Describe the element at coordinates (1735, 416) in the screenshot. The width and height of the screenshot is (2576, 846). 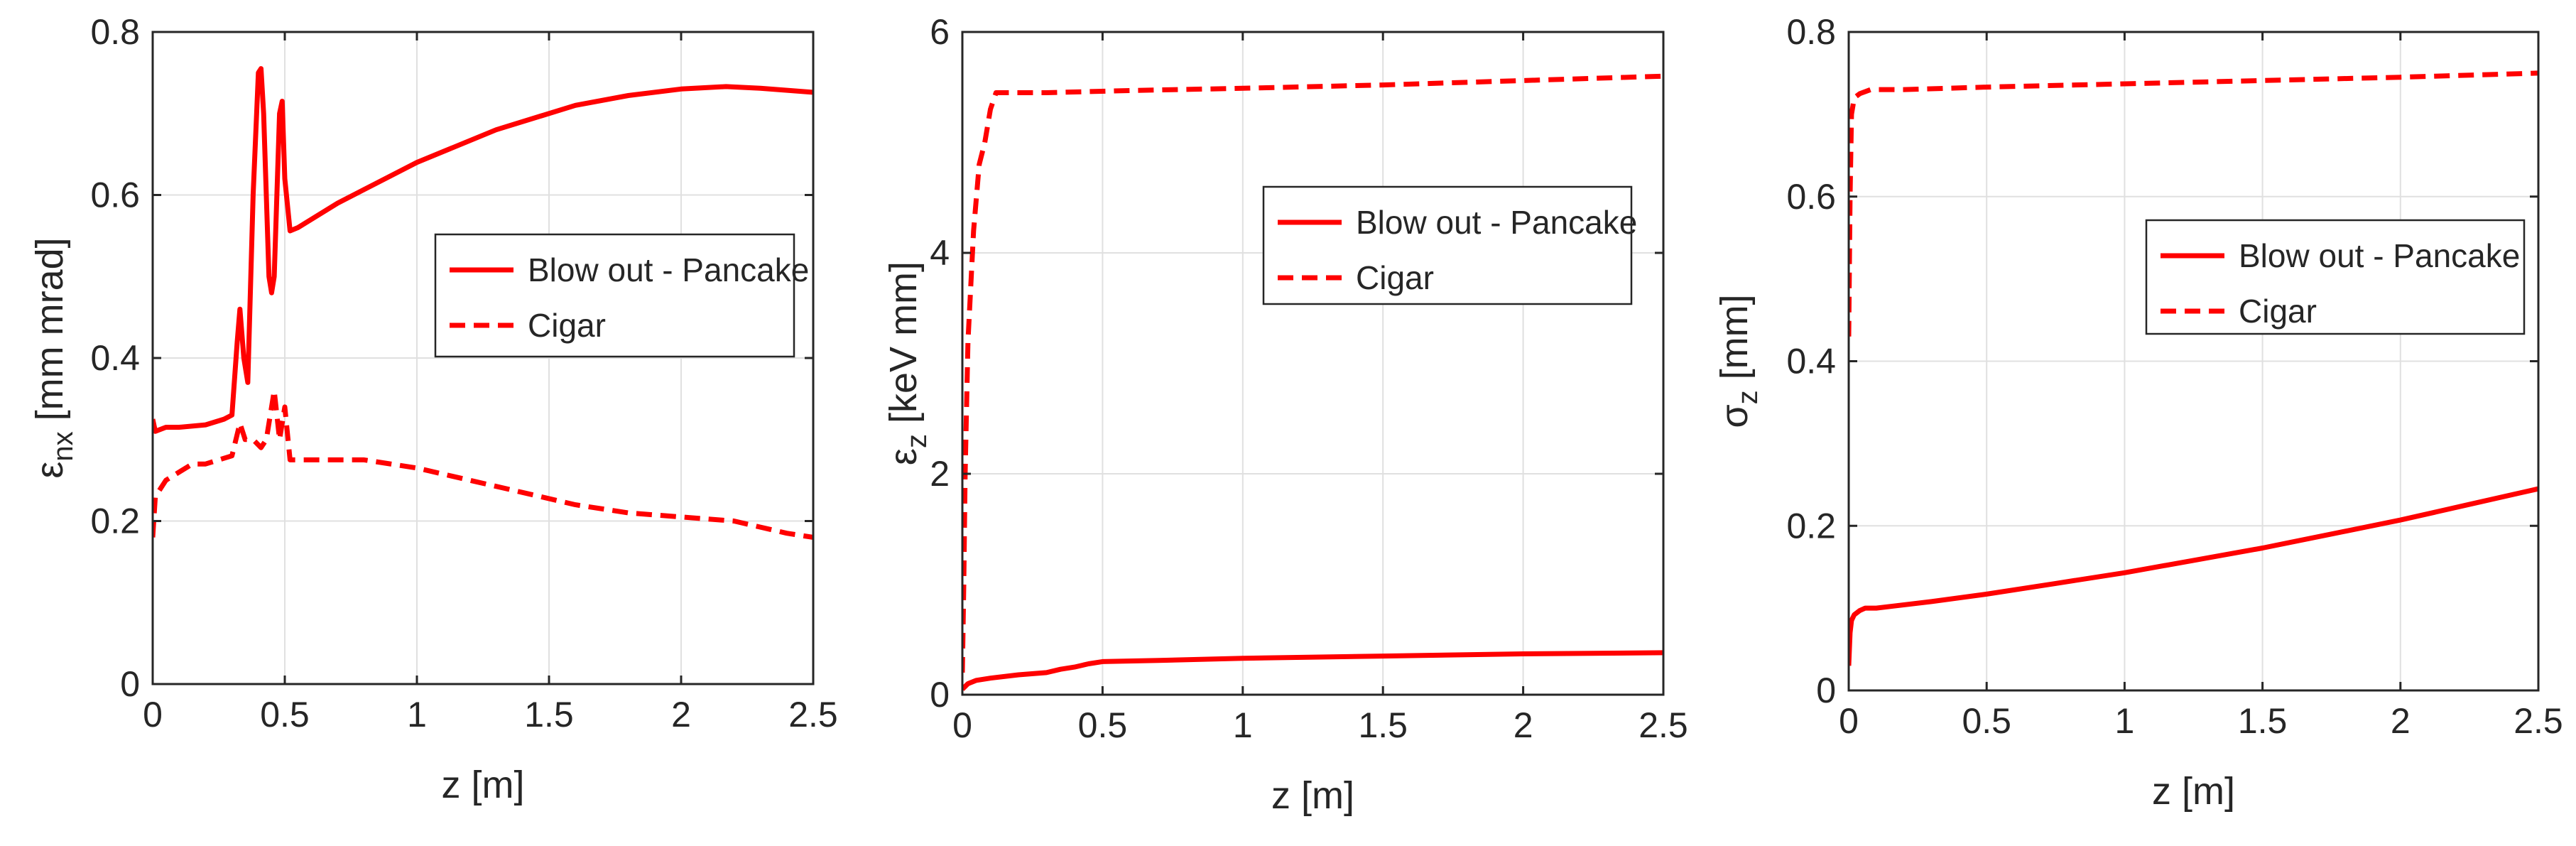
I see `y-axis-symbol: σ` at that location.